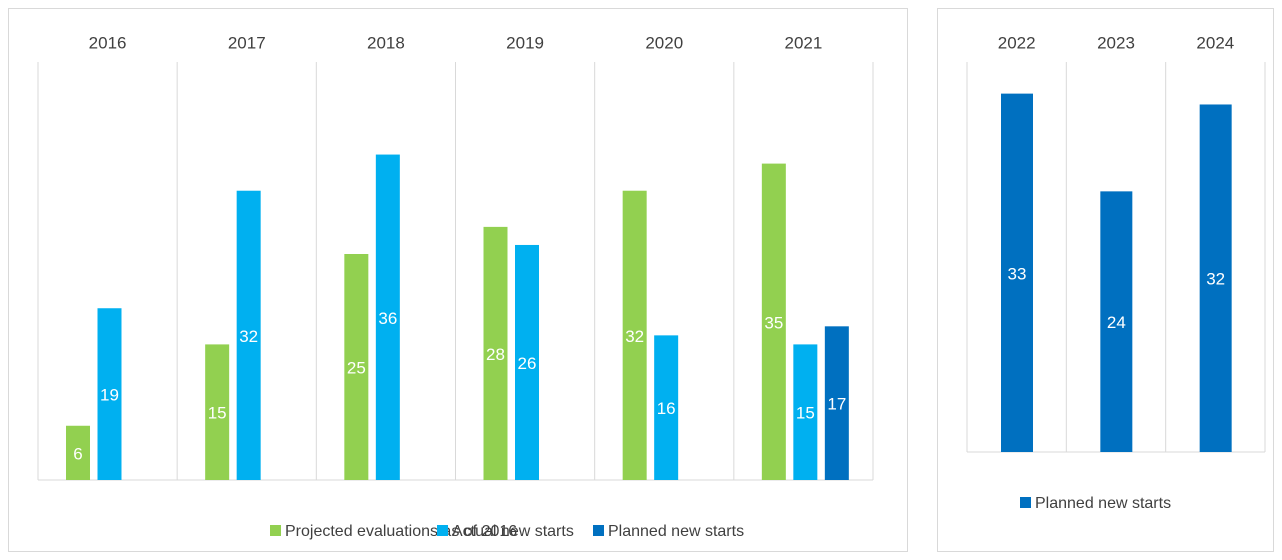 The height and width of the screenshot is (560, 1282). I want to click on value-label: 24, so click(1116, 322).